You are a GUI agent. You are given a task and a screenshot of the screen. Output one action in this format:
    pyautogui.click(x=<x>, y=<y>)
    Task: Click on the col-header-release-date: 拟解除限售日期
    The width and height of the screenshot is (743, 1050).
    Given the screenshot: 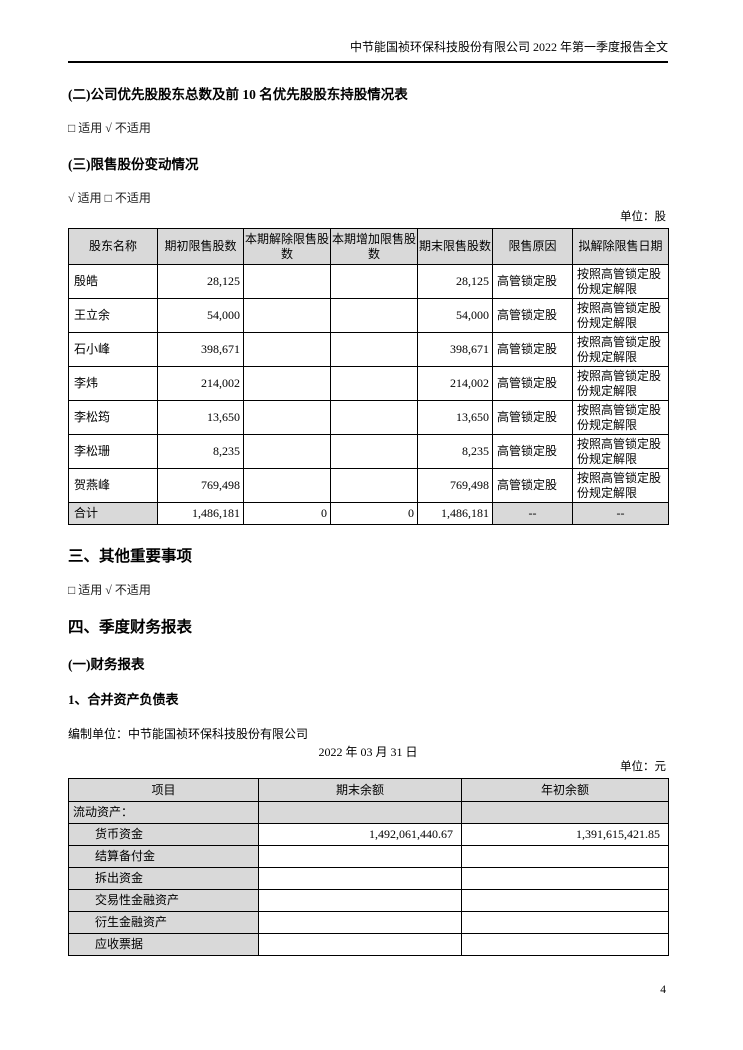 What is the action you would take?
    pyautogui.click(x=620, y=246)
    